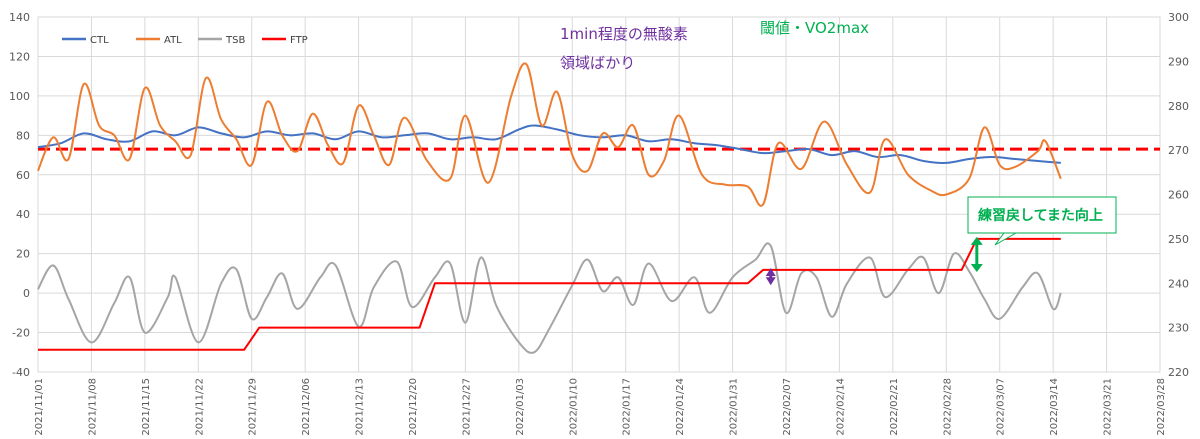  What do you see at coordinates (814, 28) in the screenshot?
I see `annotation-threshold: 閾値・VO2max` at bounding box center [814, 28].